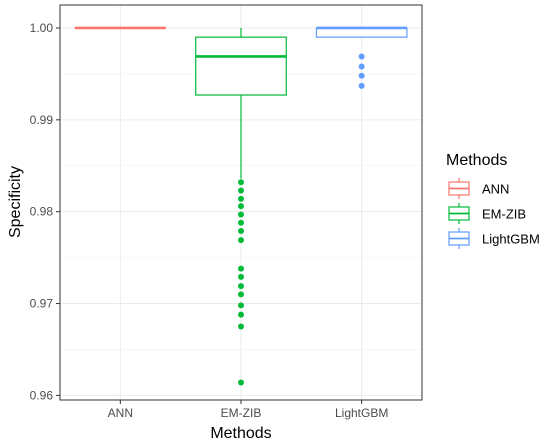 This screenshot has width=550, height=444. What do you see at coordinates (42, 120) in the screenshot?
I see `y-tick-label: 0.99` at bounding box center [42, 120].